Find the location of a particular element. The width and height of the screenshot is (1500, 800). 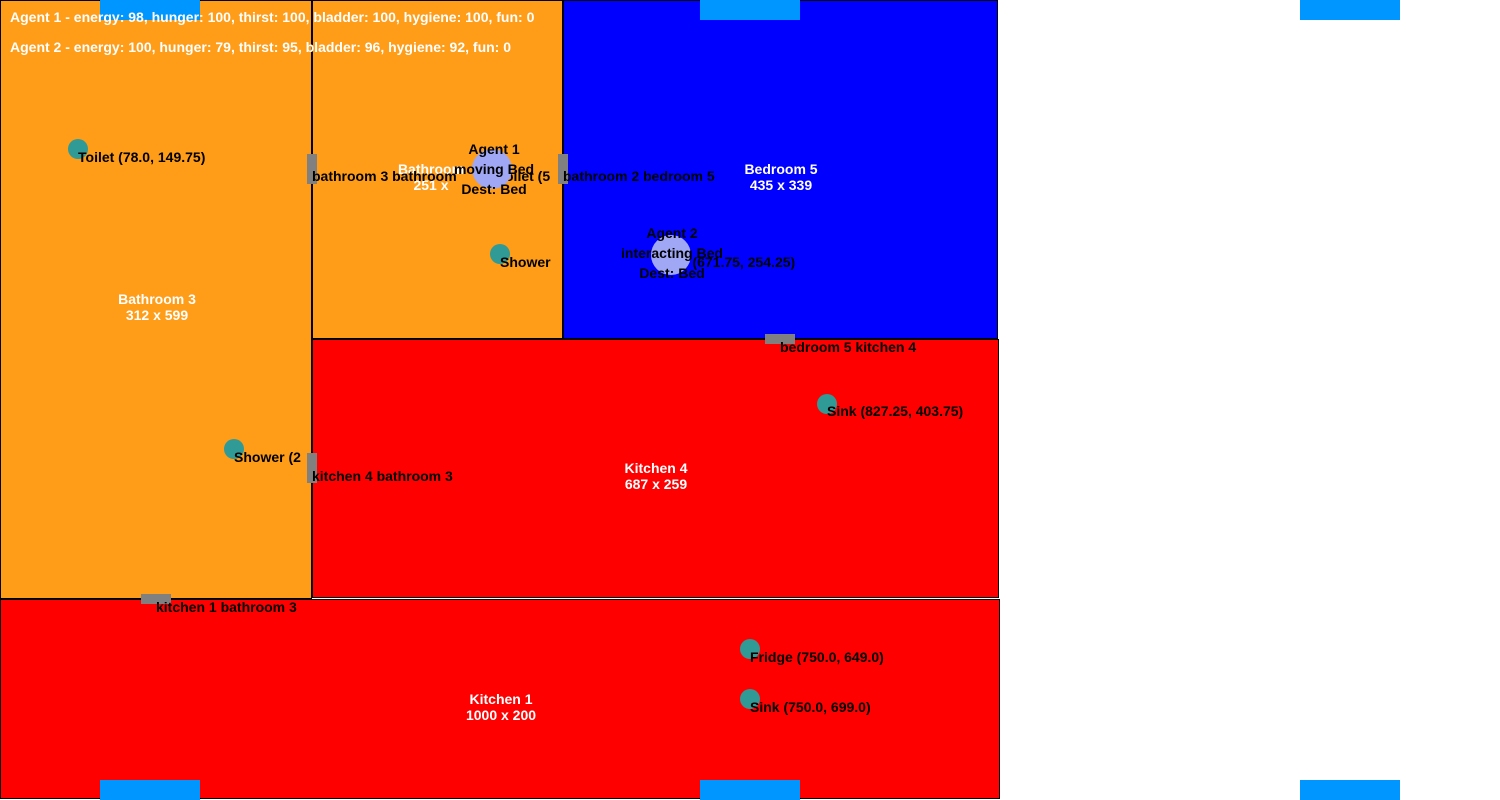

object-label-toilet: oilet (5 is located at coordinates (528, 176).